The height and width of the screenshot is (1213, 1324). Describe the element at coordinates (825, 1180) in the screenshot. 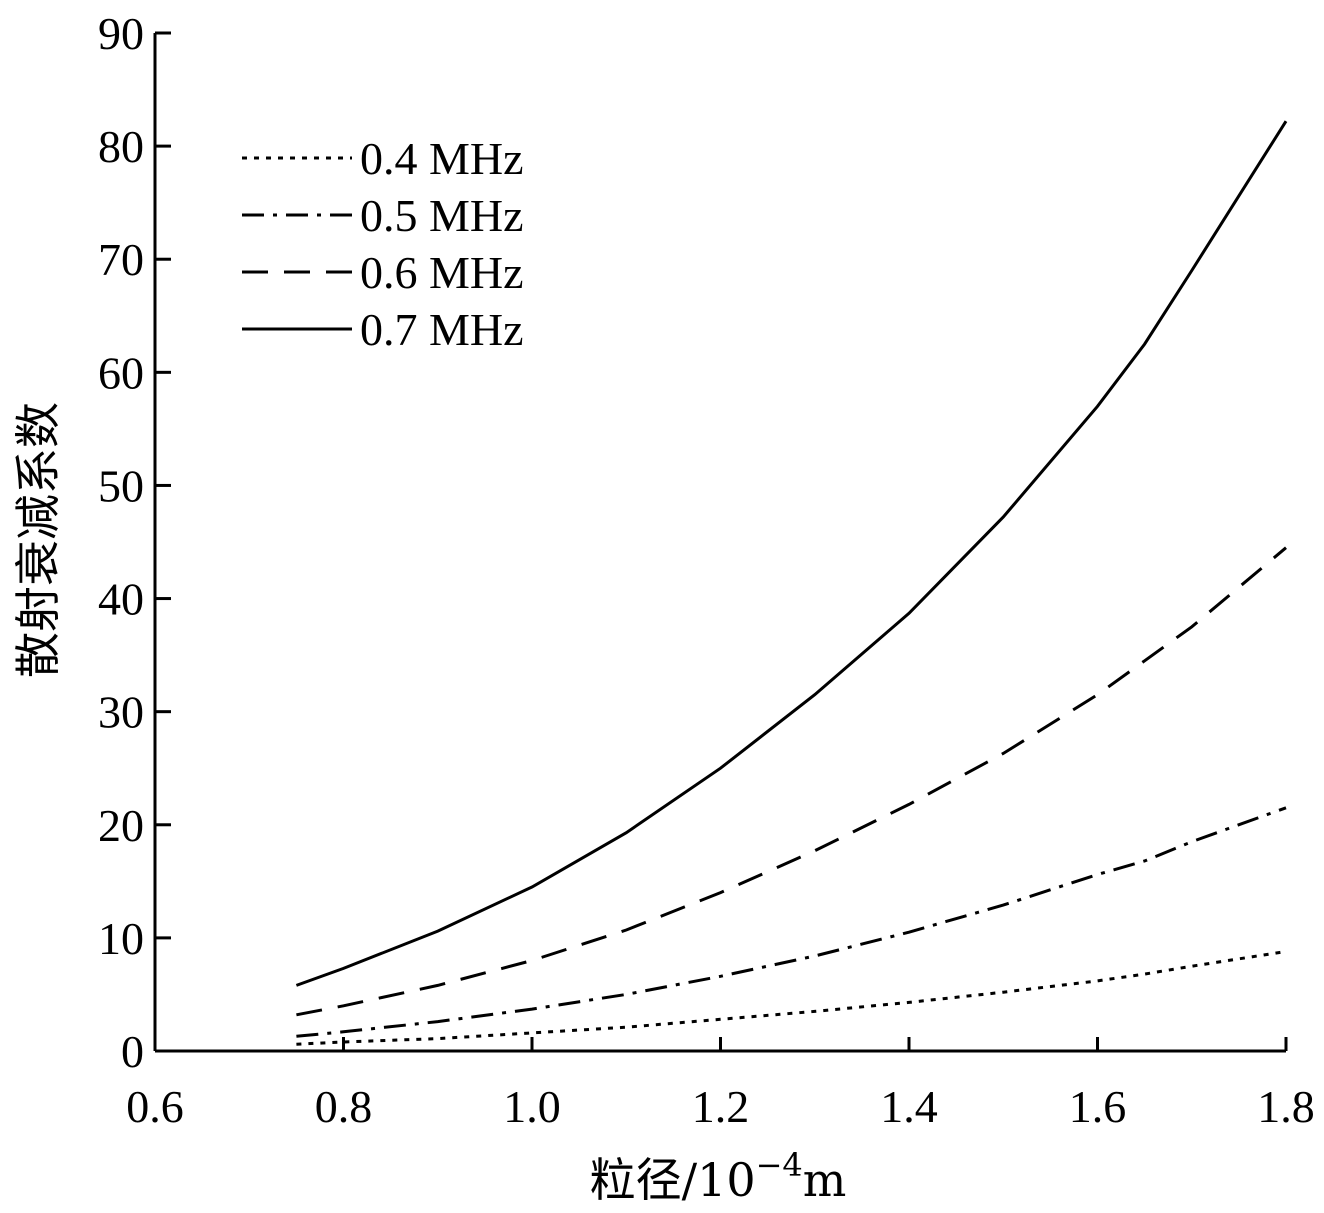

I see `x-axis-label-unit: m` at that location.